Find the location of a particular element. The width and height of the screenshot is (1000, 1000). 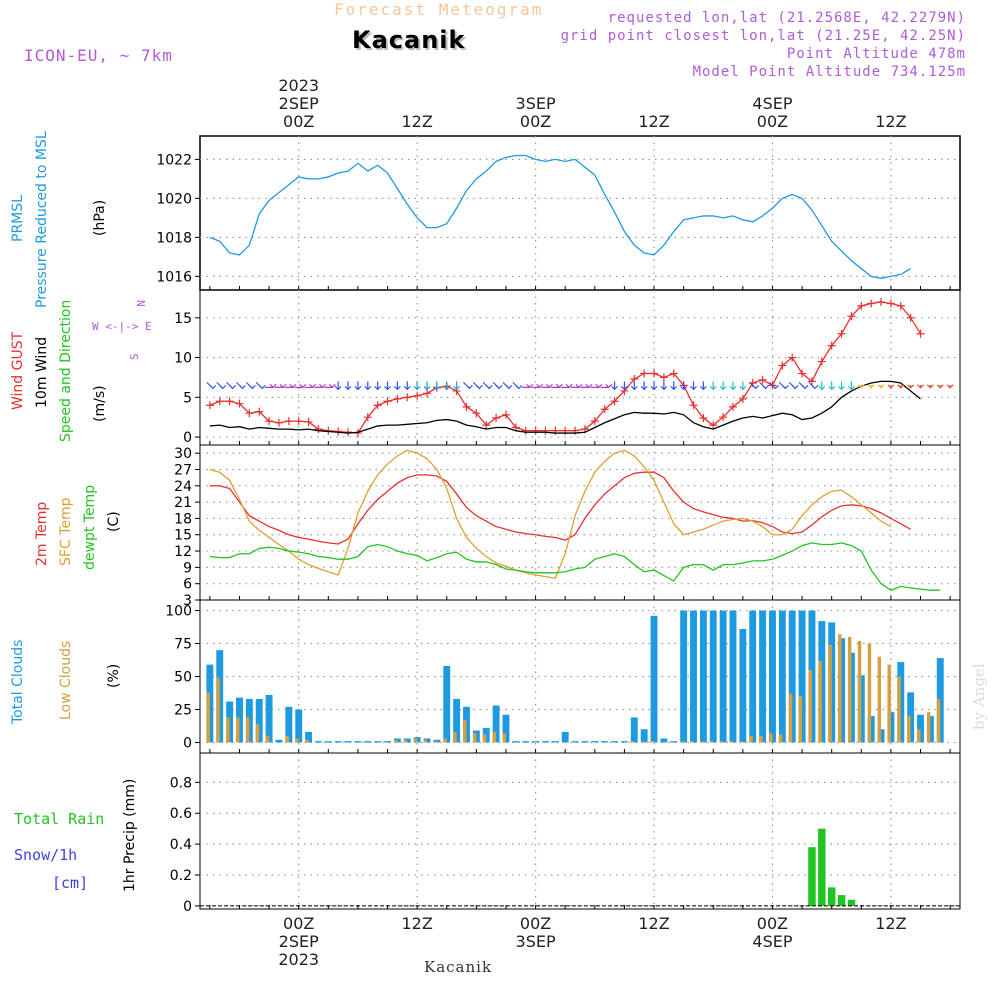

y-tick-label: 1020 is located at coordinates (174, 199).